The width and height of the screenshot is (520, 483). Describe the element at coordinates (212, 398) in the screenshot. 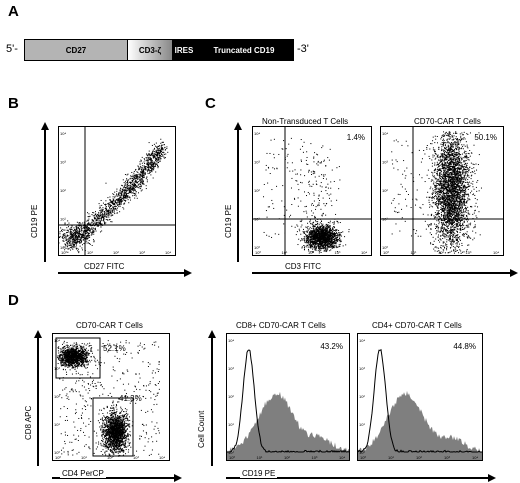

I see `arrow-d-hist-y` at that location.